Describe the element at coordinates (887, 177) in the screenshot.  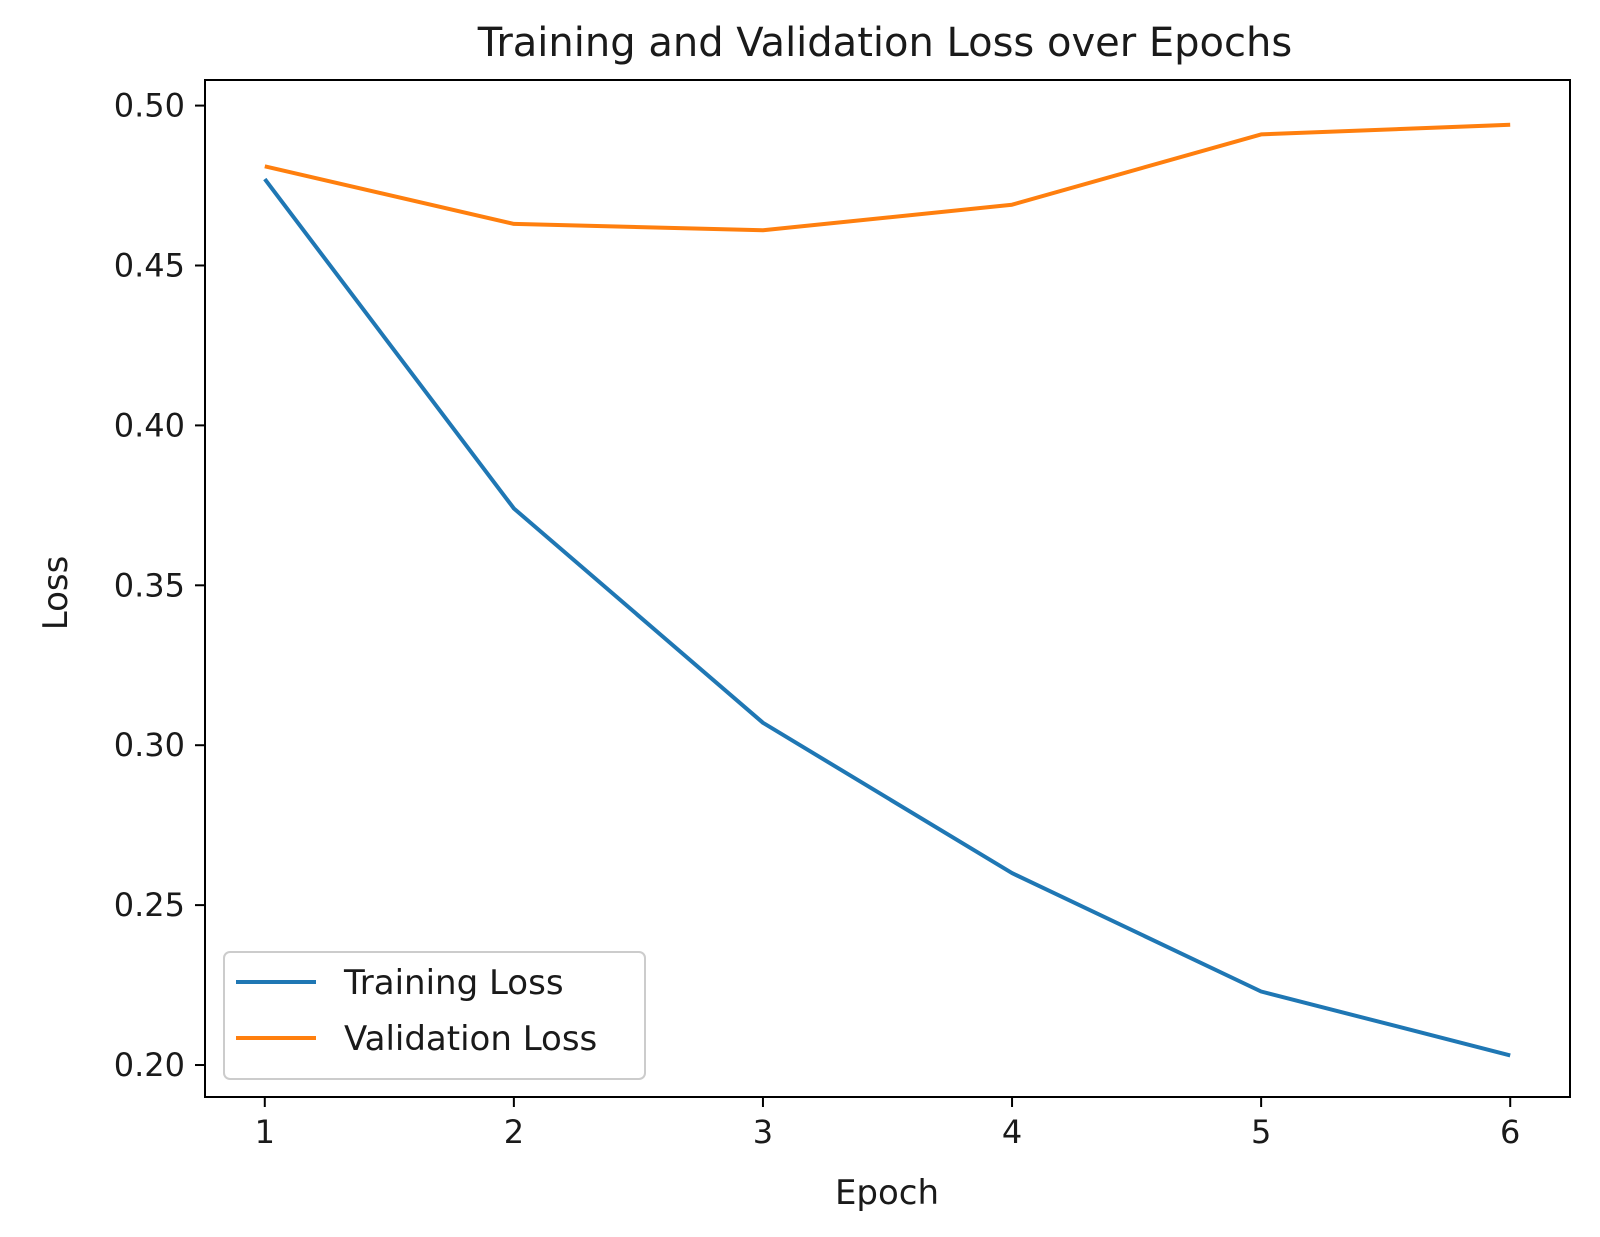
I see `series-line-validation-loss` at that location.